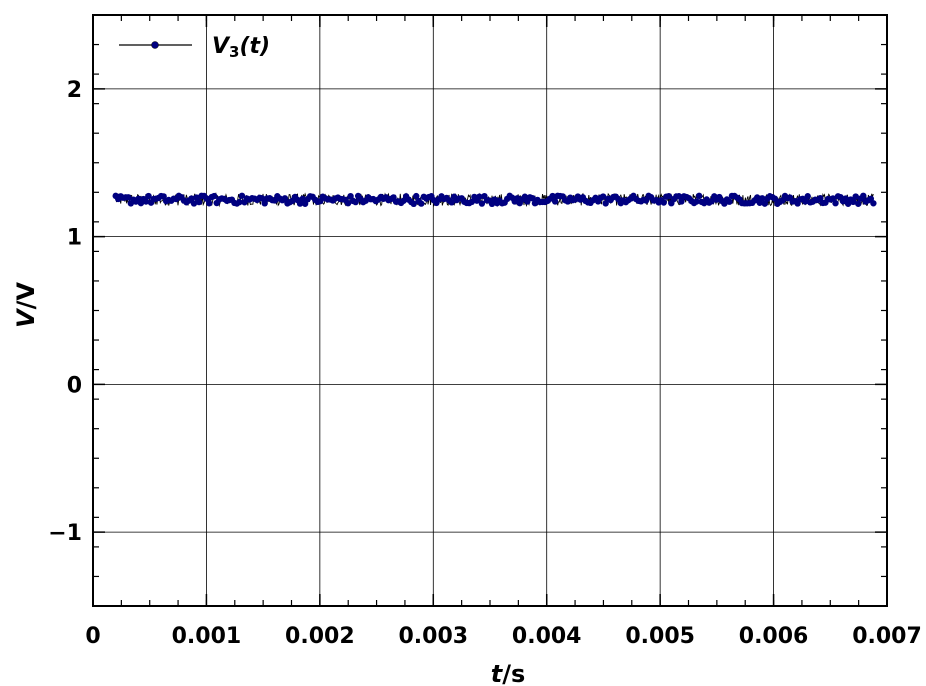 This screenshot has width=926, height=686. Describe the element at coordinates (26, 291) in the screenshot. I see `y-axis-unit: V` at that location.